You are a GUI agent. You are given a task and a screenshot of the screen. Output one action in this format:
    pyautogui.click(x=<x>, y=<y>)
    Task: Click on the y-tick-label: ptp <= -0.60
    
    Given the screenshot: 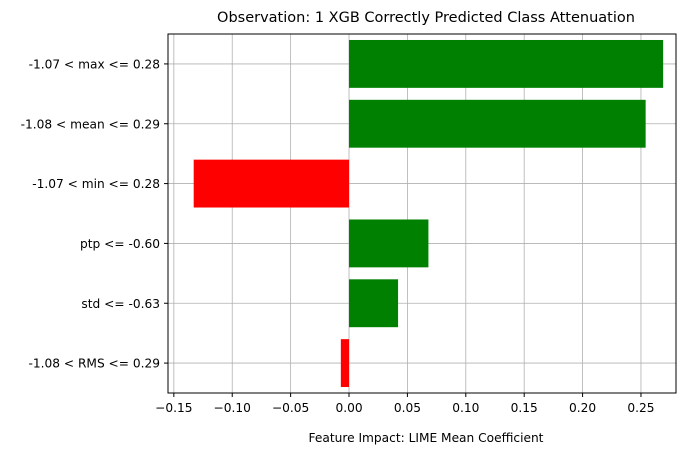 What is the action you would take?
    pyautogui.click(x=120, y=244)
    